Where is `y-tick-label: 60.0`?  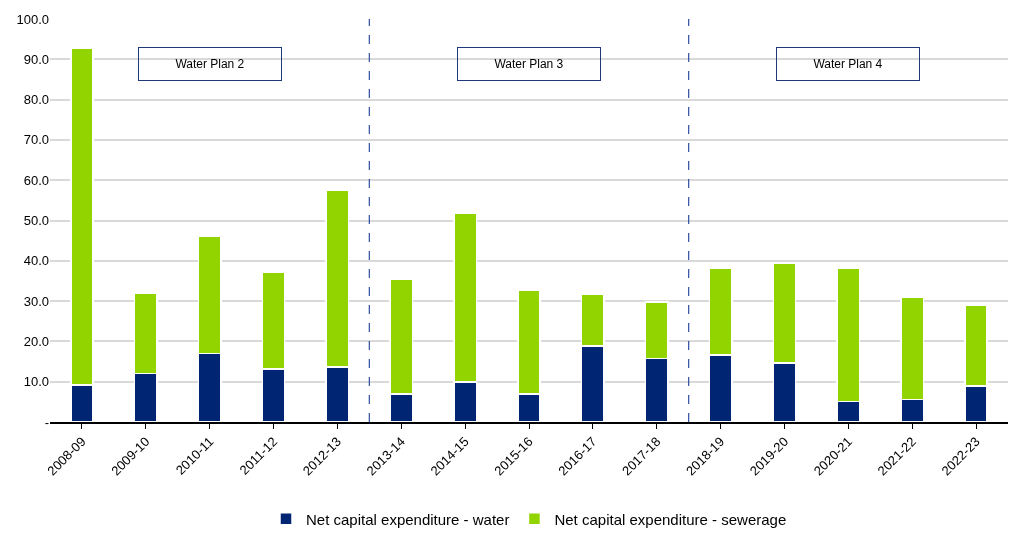
y-tick-label: 60.0 is located at coordinates (36, 180).